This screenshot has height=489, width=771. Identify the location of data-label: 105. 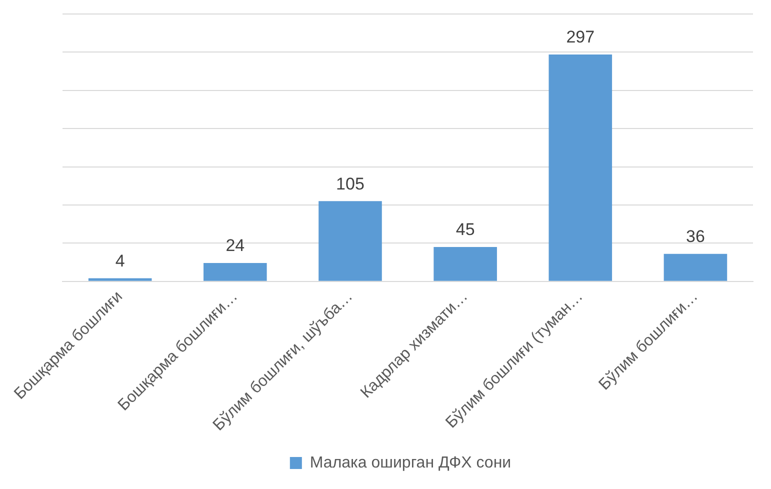
(350, 184).